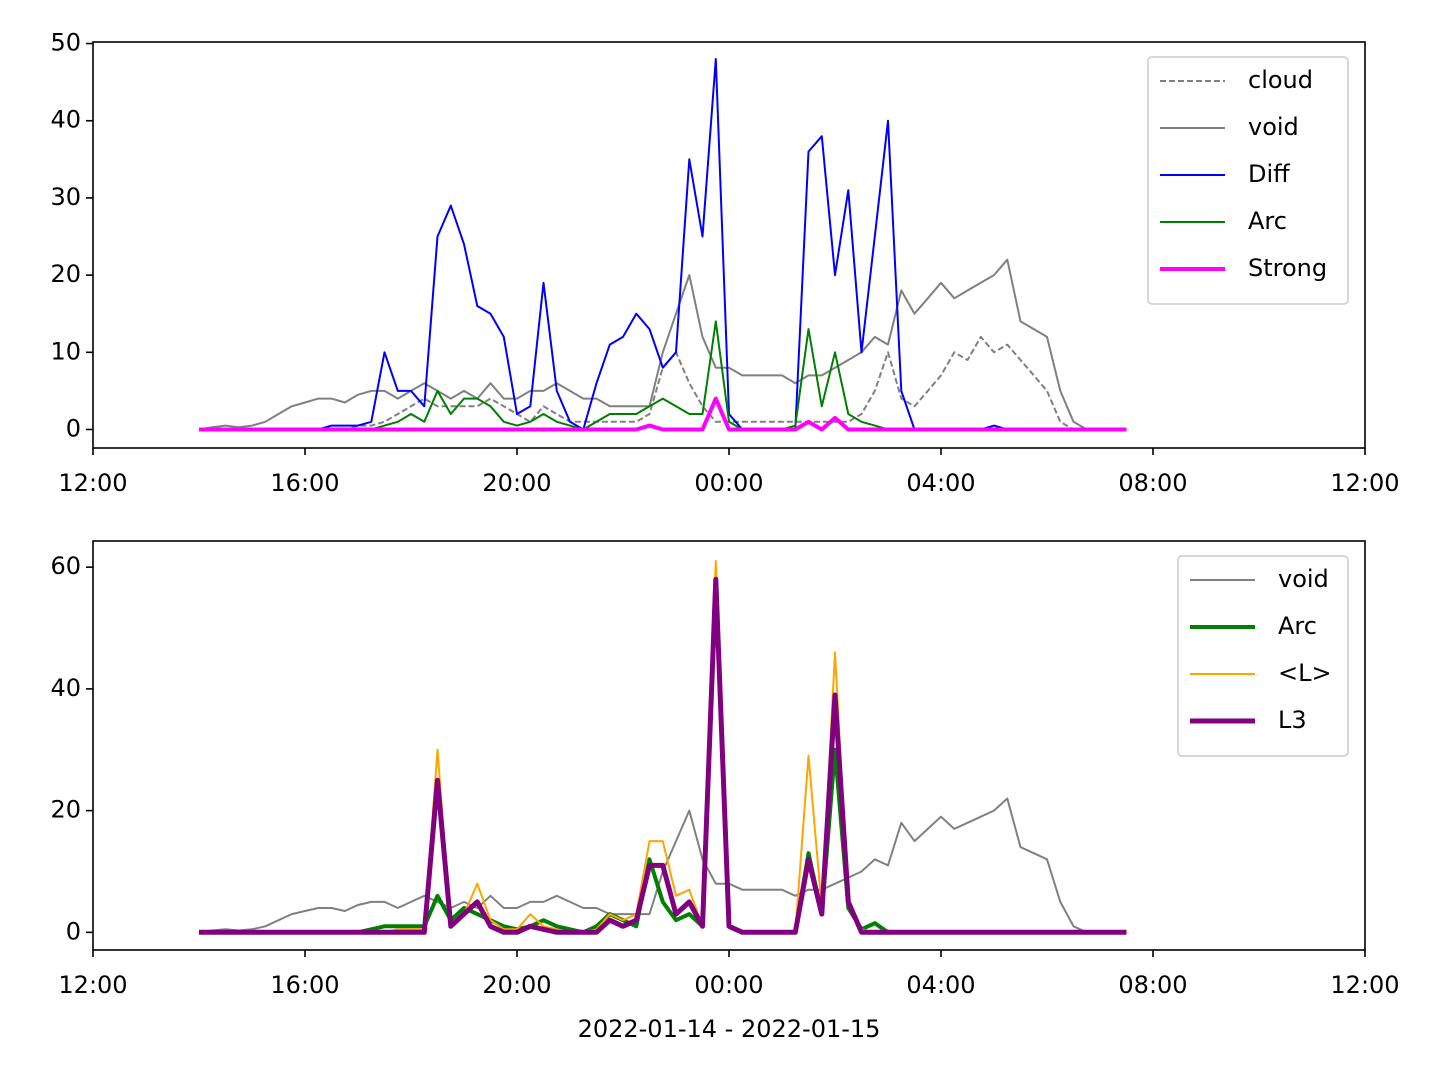  Describe the element at coordinates (729, 1029) in the screenshot. I see `x-axis-label: 2022-01-14 - 2022-01-15` at that location.